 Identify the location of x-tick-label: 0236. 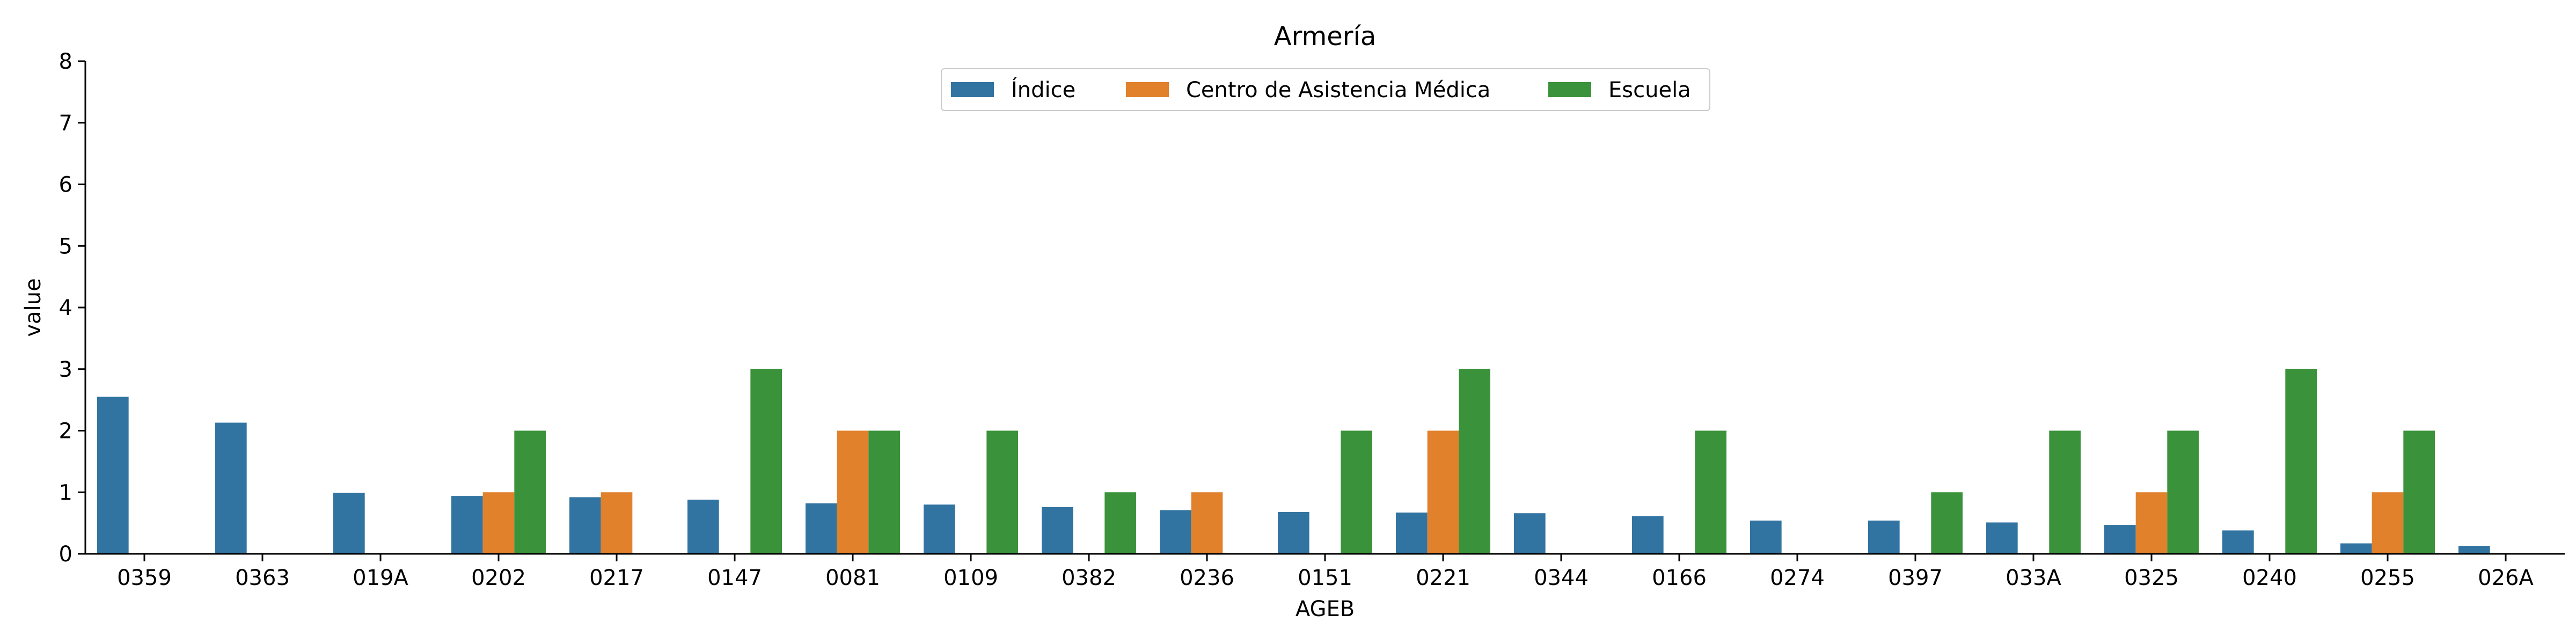
(1207, 578).